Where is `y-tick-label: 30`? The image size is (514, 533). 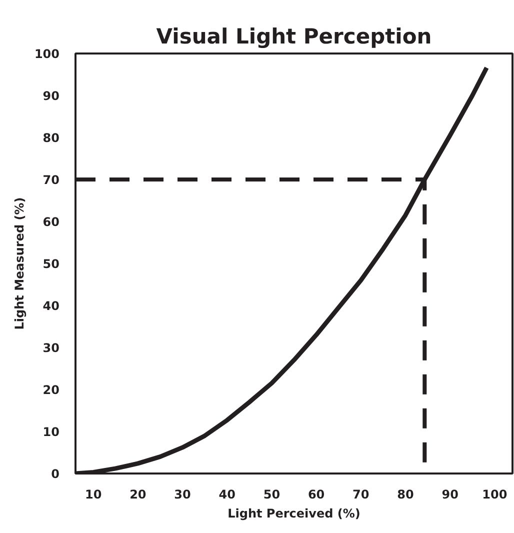
y-tick-label: 30 is located at coordinates (51, 348).